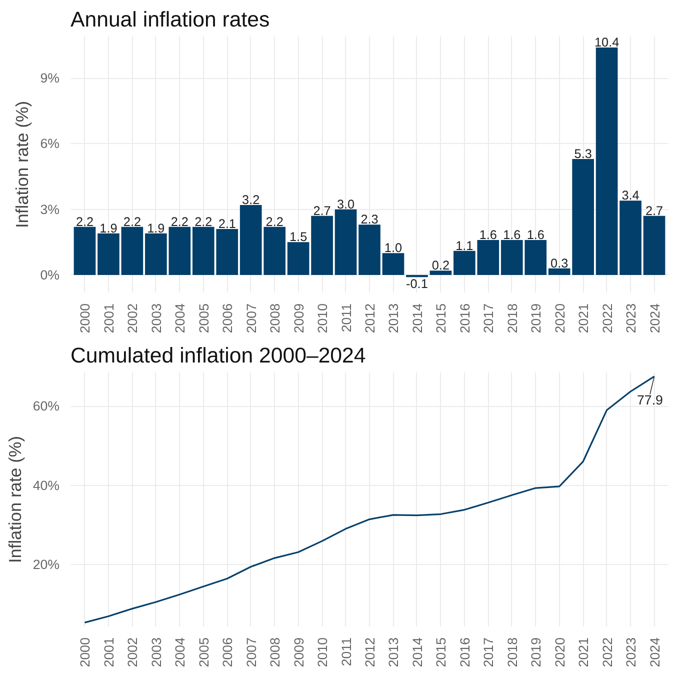 This screenshot has width=683, height=673. What do you see at coordinates (50, 144) in the screenshot?
I see `y-tick-label: 6%` at bounding box center [50, 144].